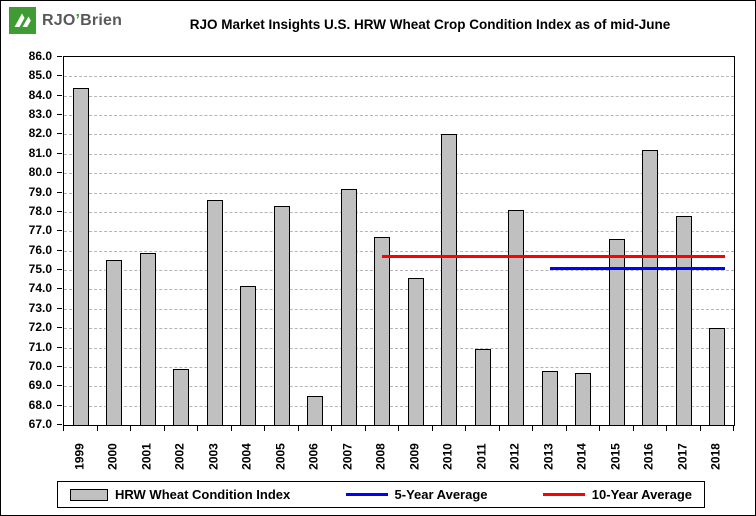 This screenshot has height=516, width=756. Describe the element at coordinates (112, 456) in the screenshot. I see `x-axis-tick-label: 2000` at that location.